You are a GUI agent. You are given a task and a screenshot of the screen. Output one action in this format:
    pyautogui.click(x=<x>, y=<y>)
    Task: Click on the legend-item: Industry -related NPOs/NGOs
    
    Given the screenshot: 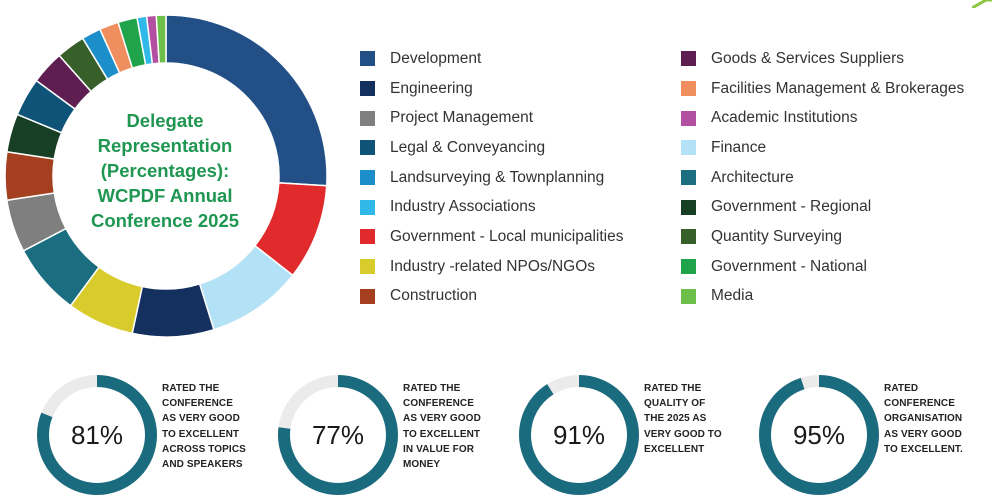 What is the action you would take?
    pyautogui.click(x=491, y=267)
    